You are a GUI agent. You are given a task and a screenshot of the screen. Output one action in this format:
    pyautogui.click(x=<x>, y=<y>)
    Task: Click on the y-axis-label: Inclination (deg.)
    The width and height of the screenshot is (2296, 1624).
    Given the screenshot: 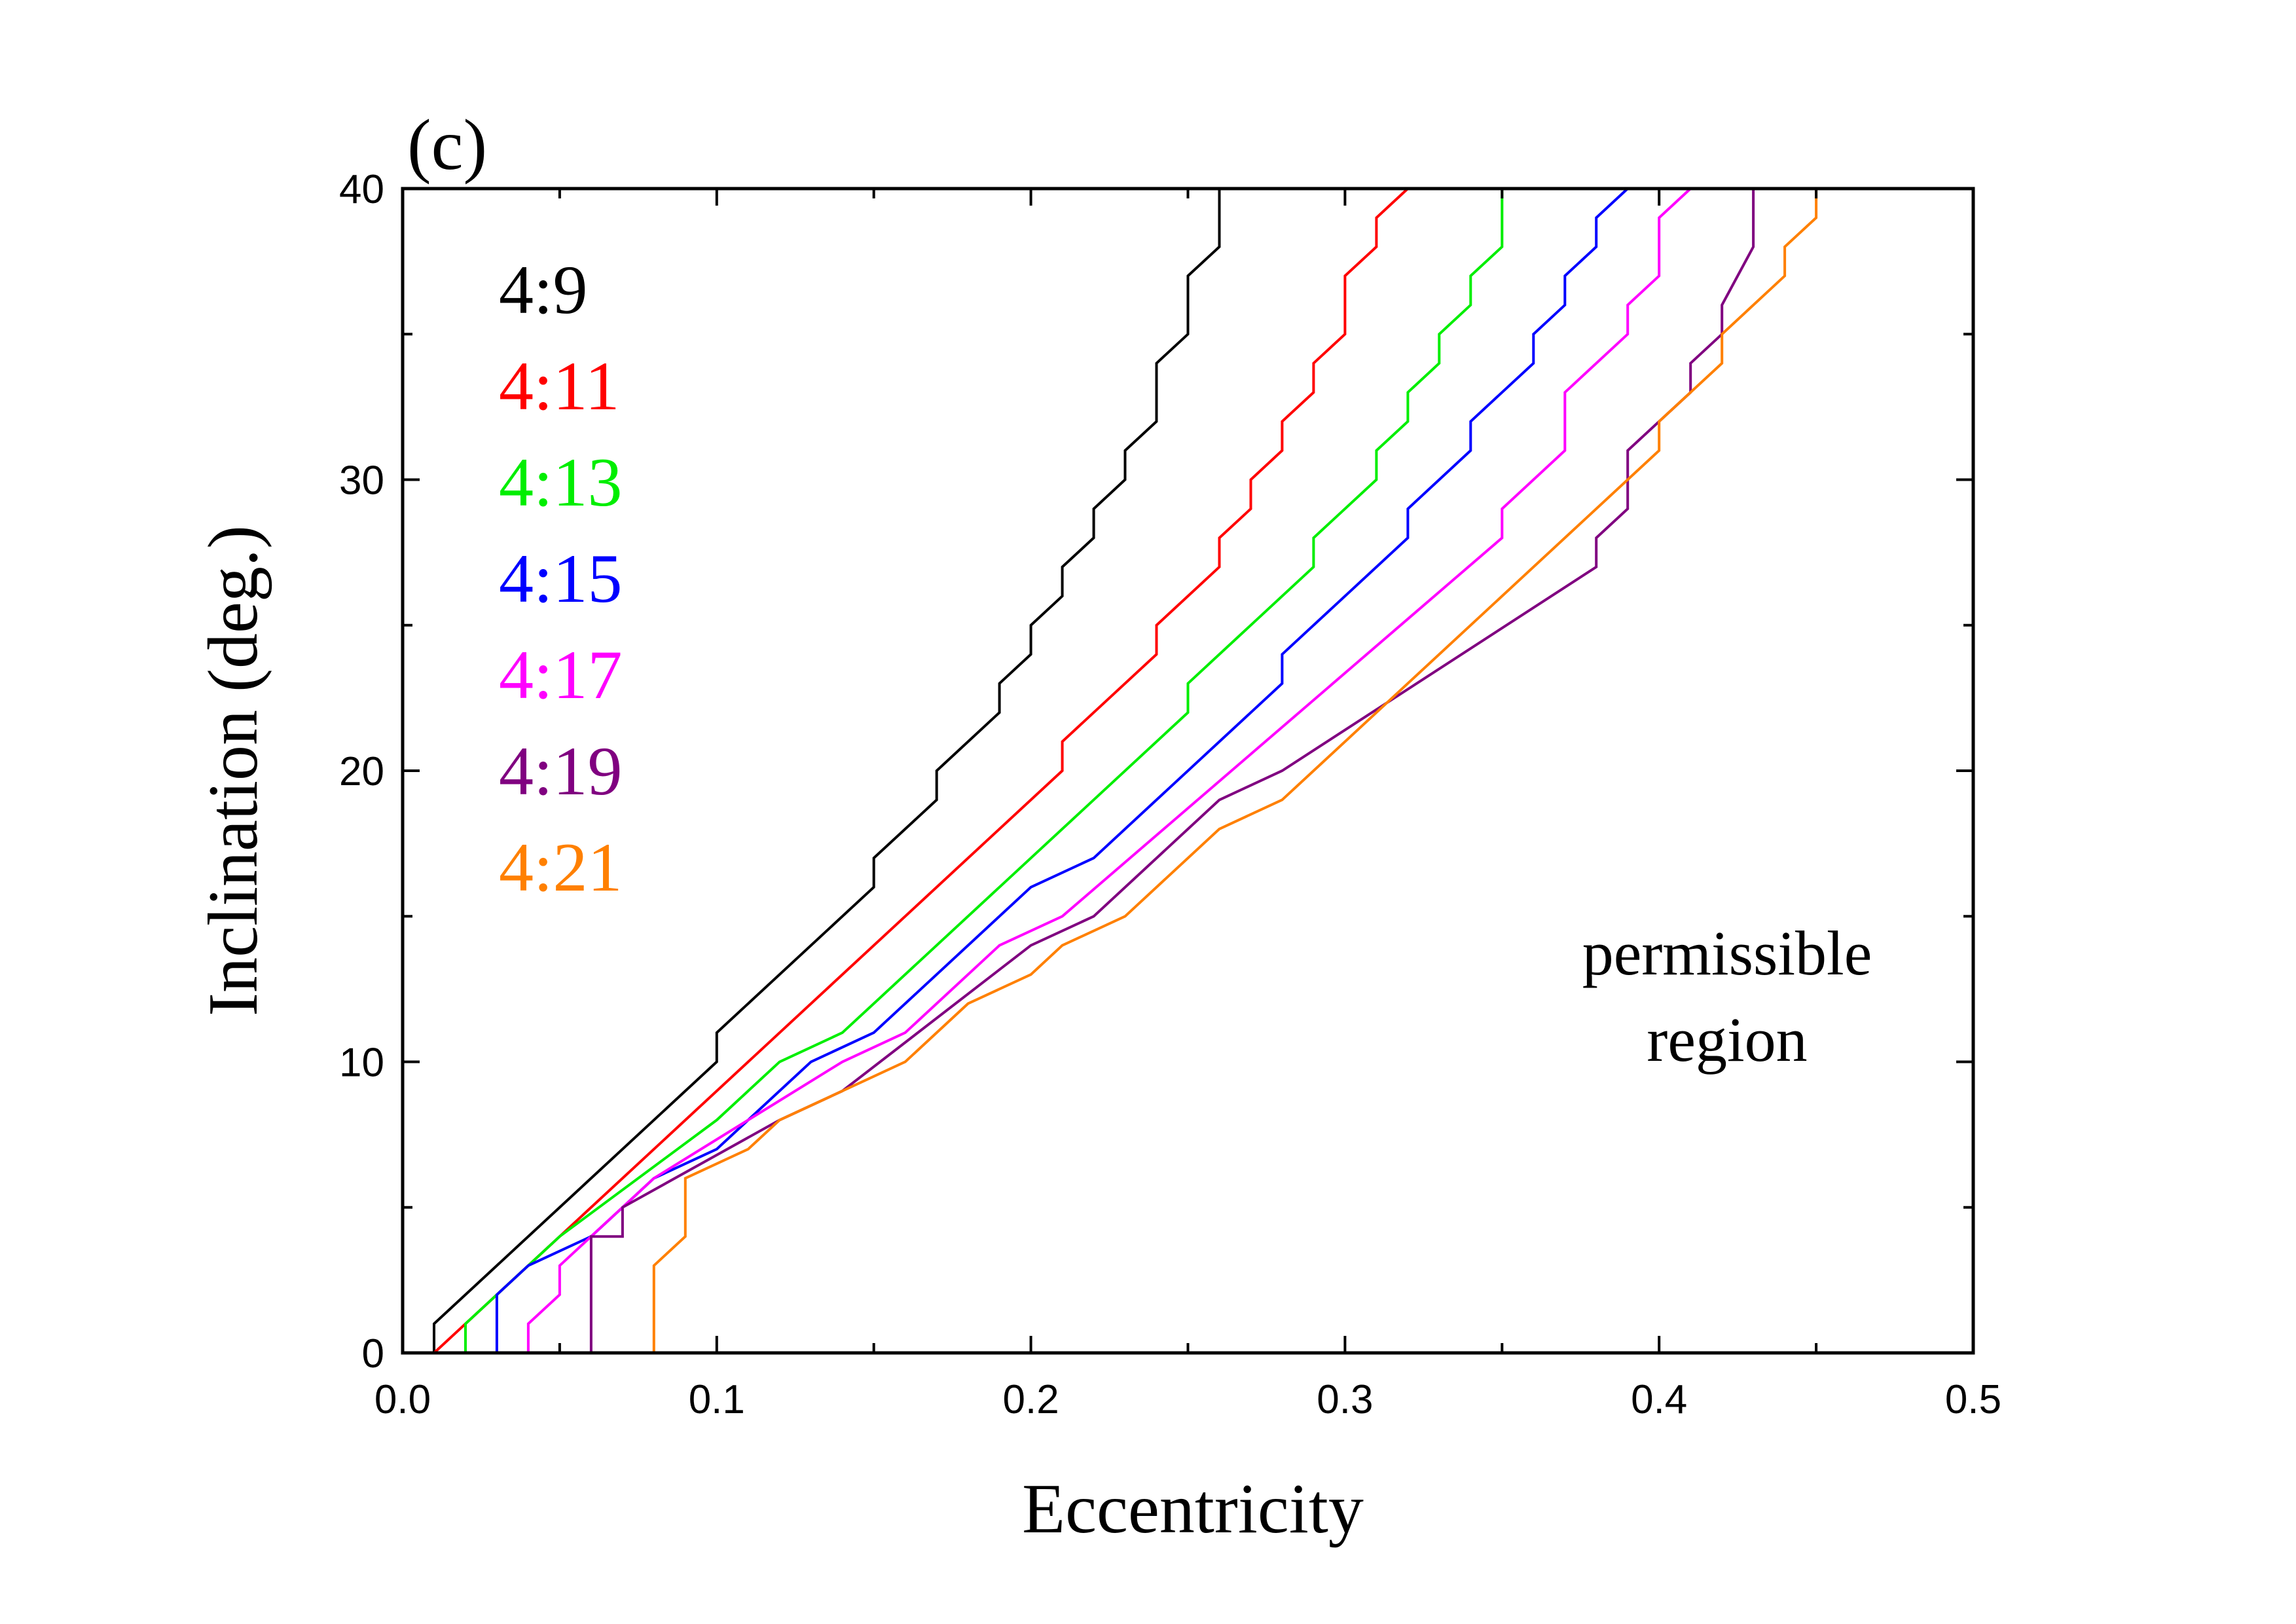 What is the action you would take?
    pyautogui.click(x=233, y=770)
    